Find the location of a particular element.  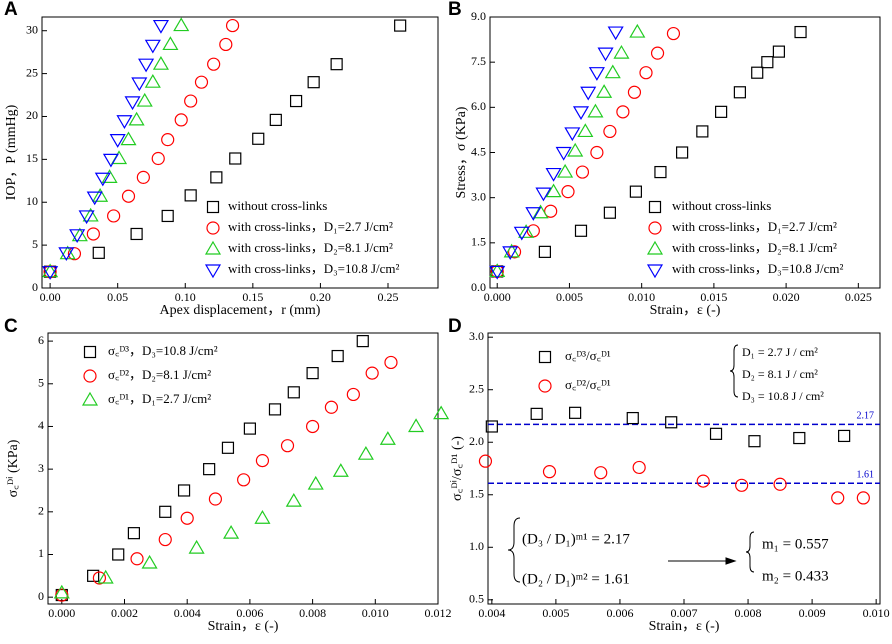

y-axis-label: Stress，σ (KPa) is located at coordinates (461, 152).